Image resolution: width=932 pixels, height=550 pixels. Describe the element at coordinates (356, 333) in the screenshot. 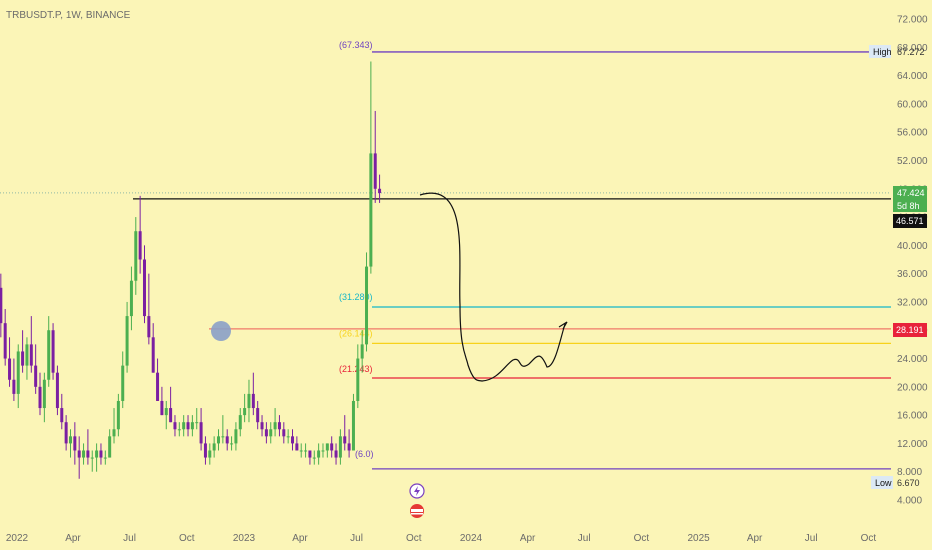

I see `hline-label: (26.144)` at that location.